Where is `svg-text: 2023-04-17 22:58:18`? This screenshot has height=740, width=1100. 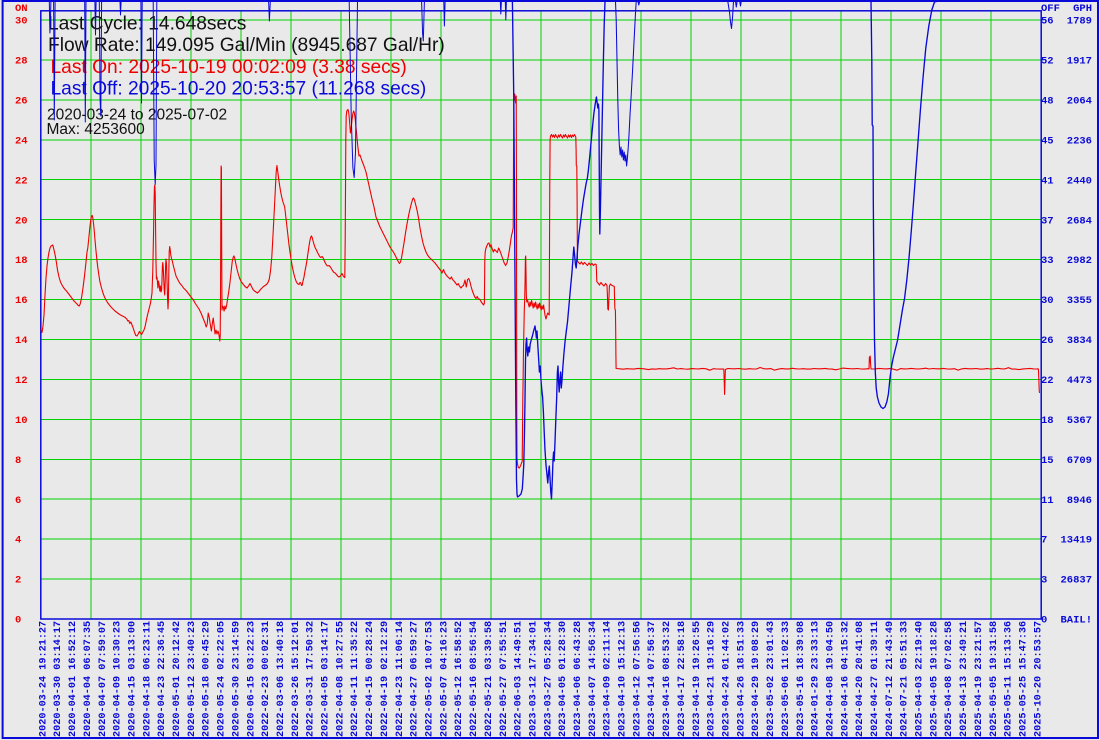 svg-text: 2023-04-17 22:58:18 is located at coordinates (682, 679).